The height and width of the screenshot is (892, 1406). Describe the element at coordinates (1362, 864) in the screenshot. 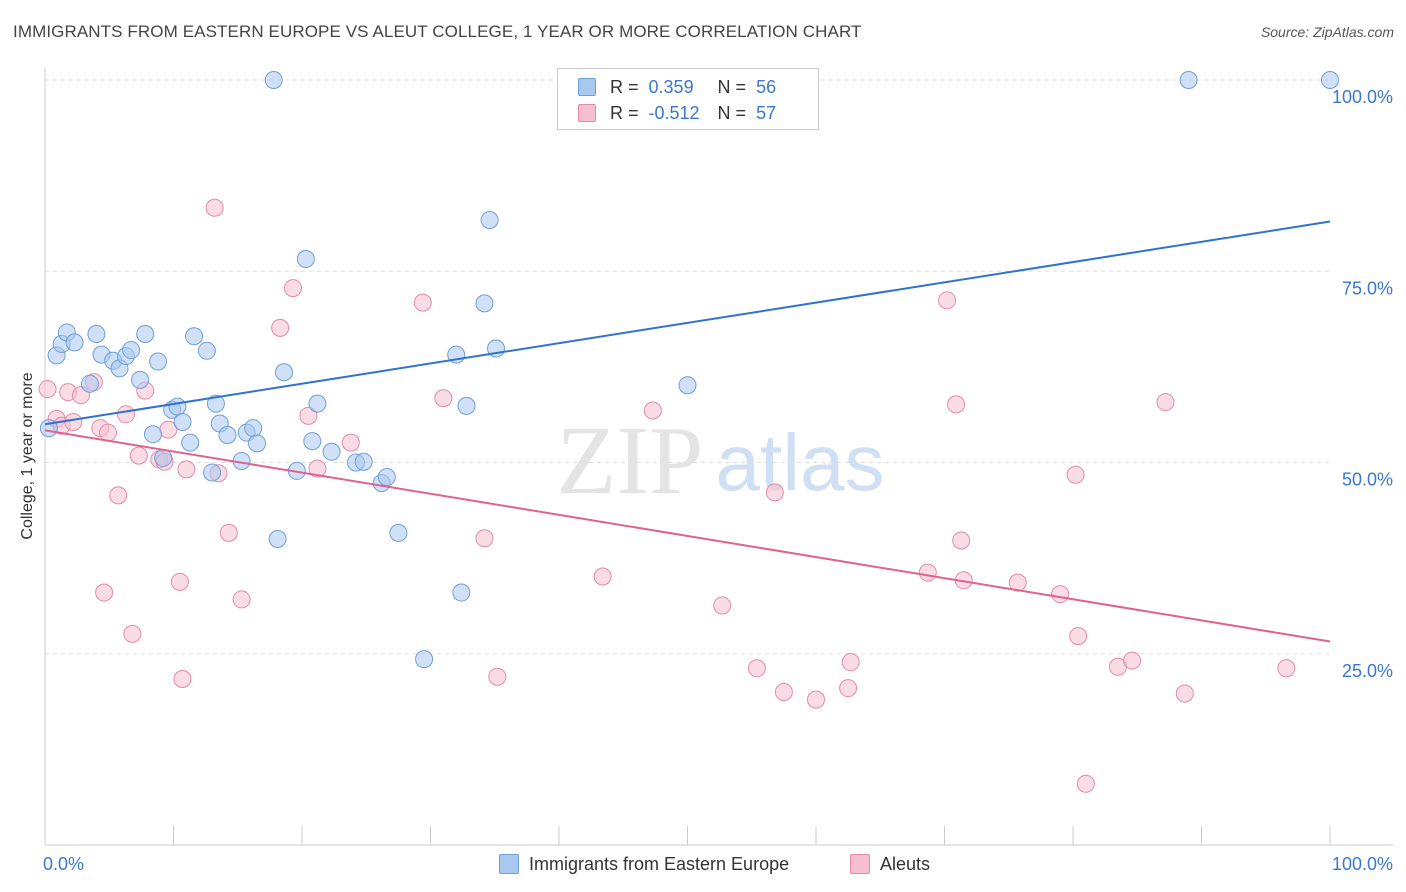

I see `x-tick-label: 100.0%` at that location.